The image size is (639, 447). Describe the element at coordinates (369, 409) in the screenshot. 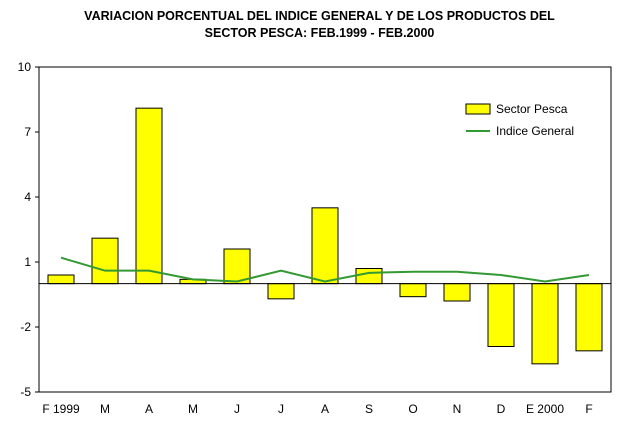

I see `x-tick-label: S` at that location.